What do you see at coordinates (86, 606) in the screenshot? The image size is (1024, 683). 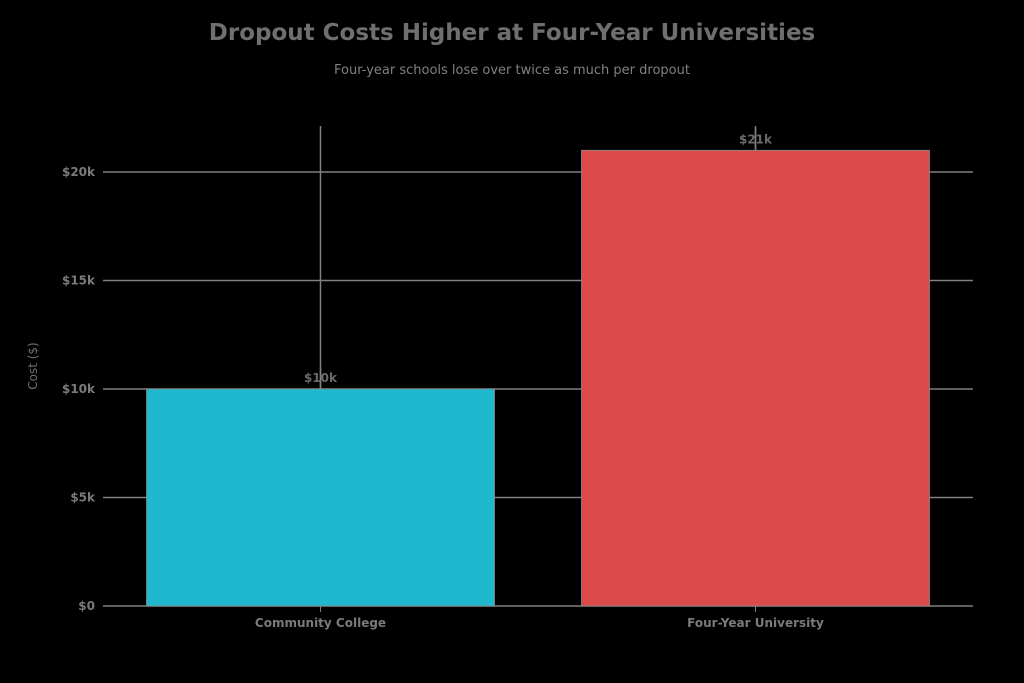 I see `y-tick-label: $0` at bounding box center [86, 606].